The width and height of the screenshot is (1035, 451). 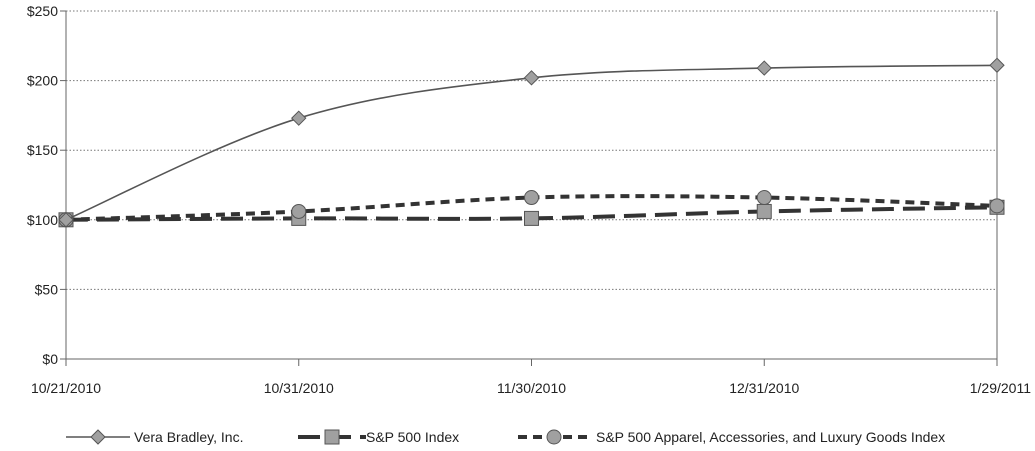 I want to click on x-tick-label: 10/31/2010, so click(x=299, y=388).